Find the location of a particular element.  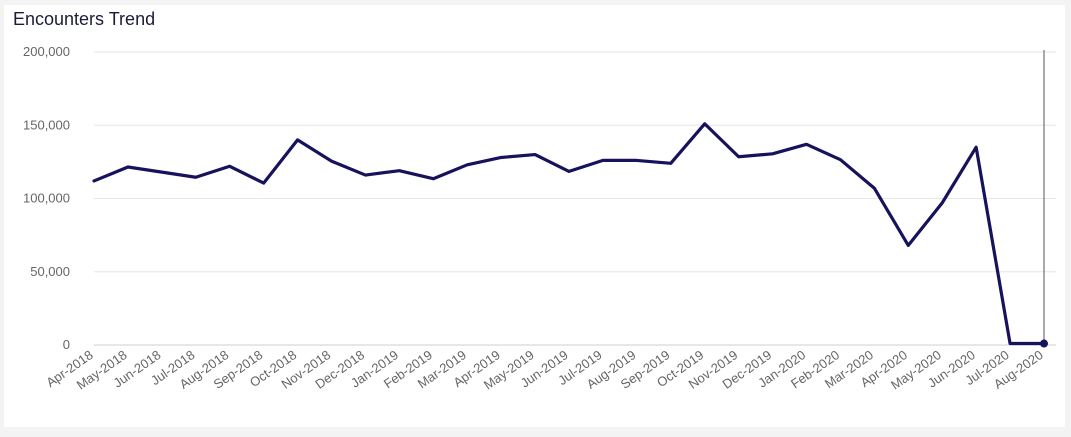

y-tick-label: 200,000 is located at coordinates (46, 51).